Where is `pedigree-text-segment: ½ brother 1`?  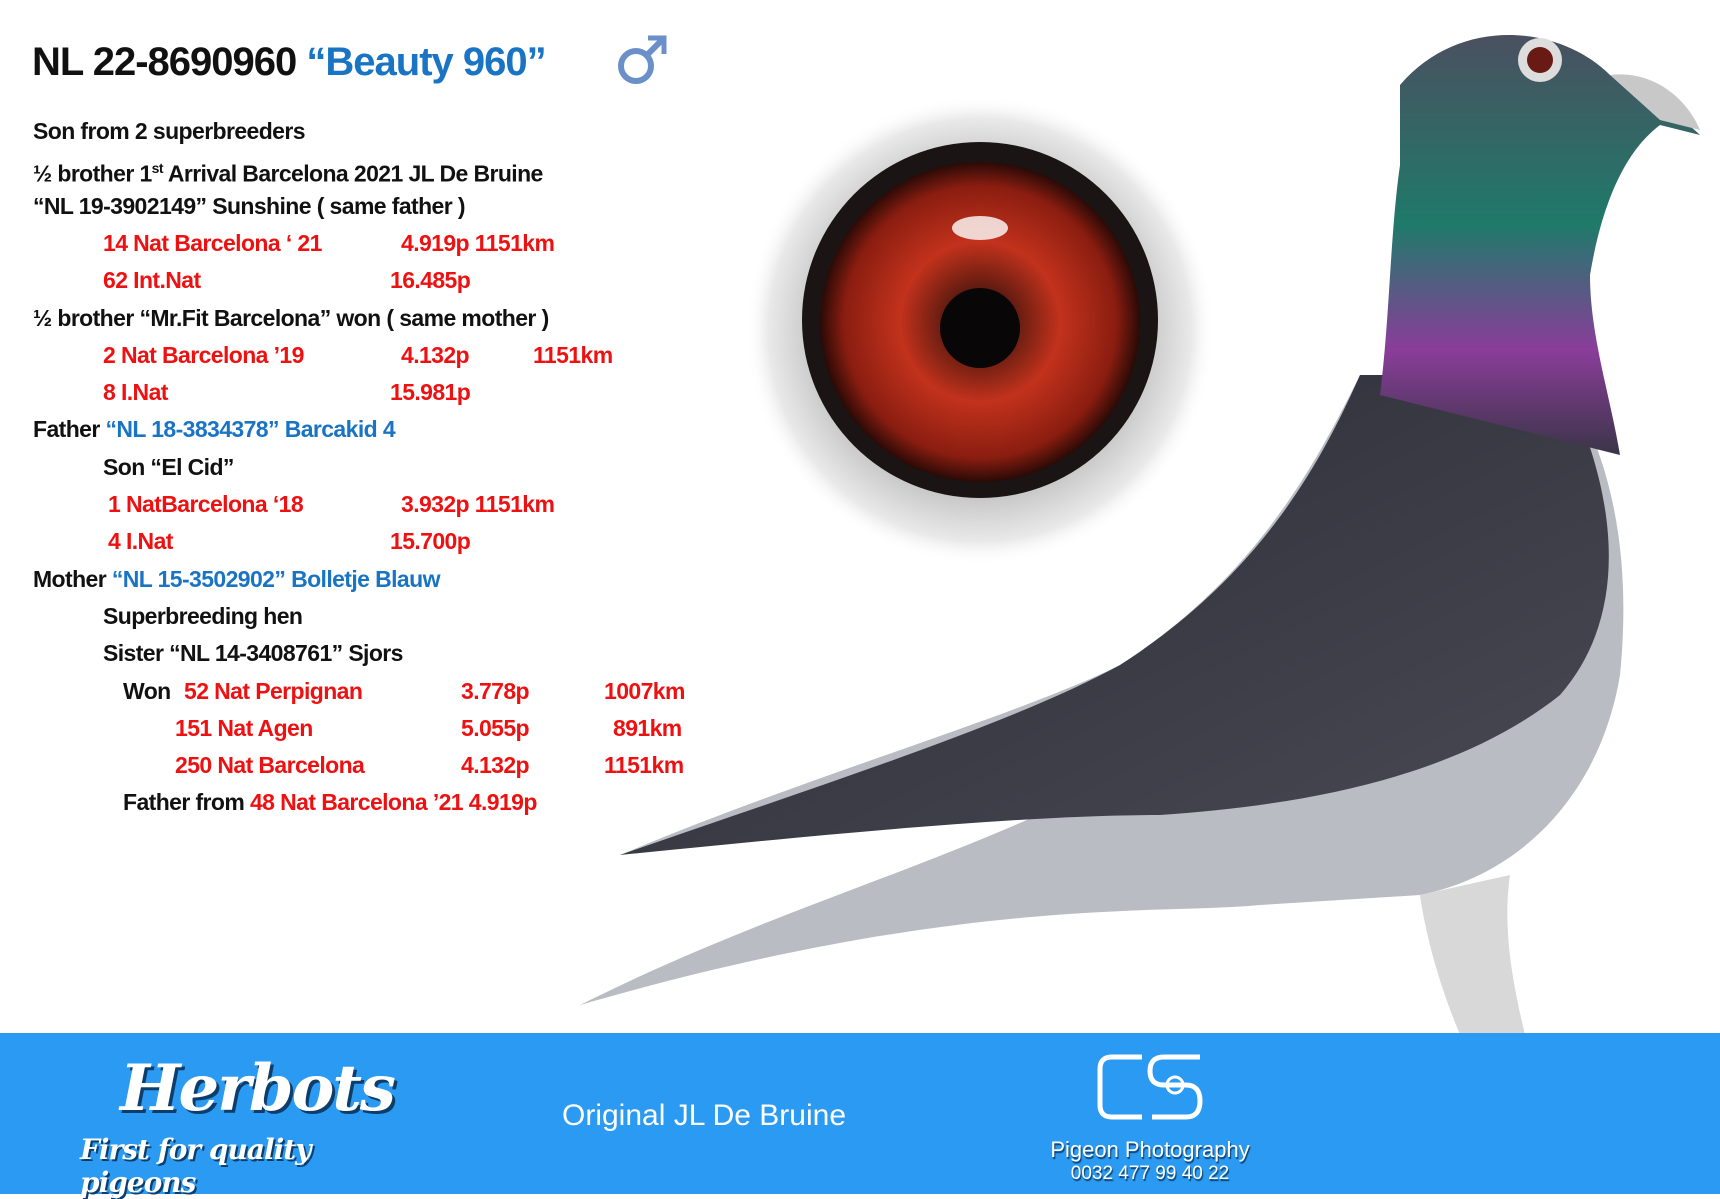 pedigree-text-segment: ½ brother 1 is located at coordinates (92, 173).